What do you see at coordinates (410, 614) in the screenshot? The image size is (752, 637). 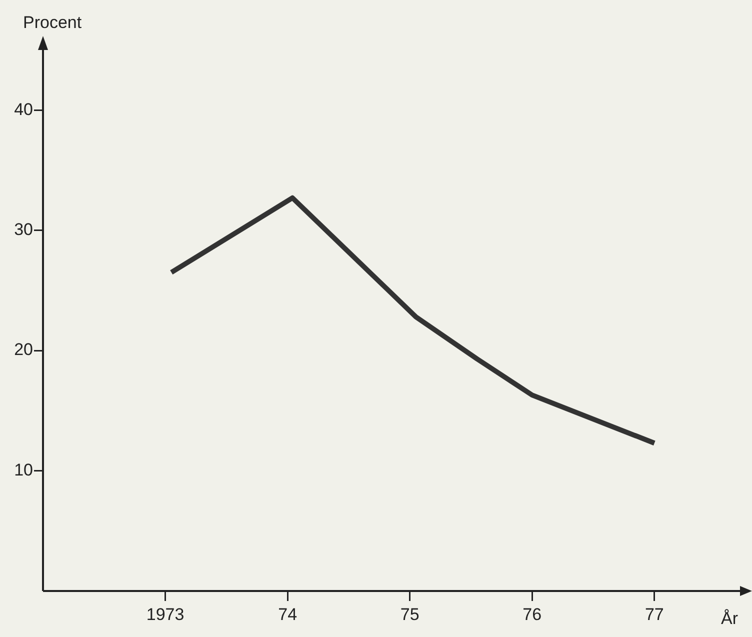 I see `x-tick-label: 75` at bounding box center [410, 614].